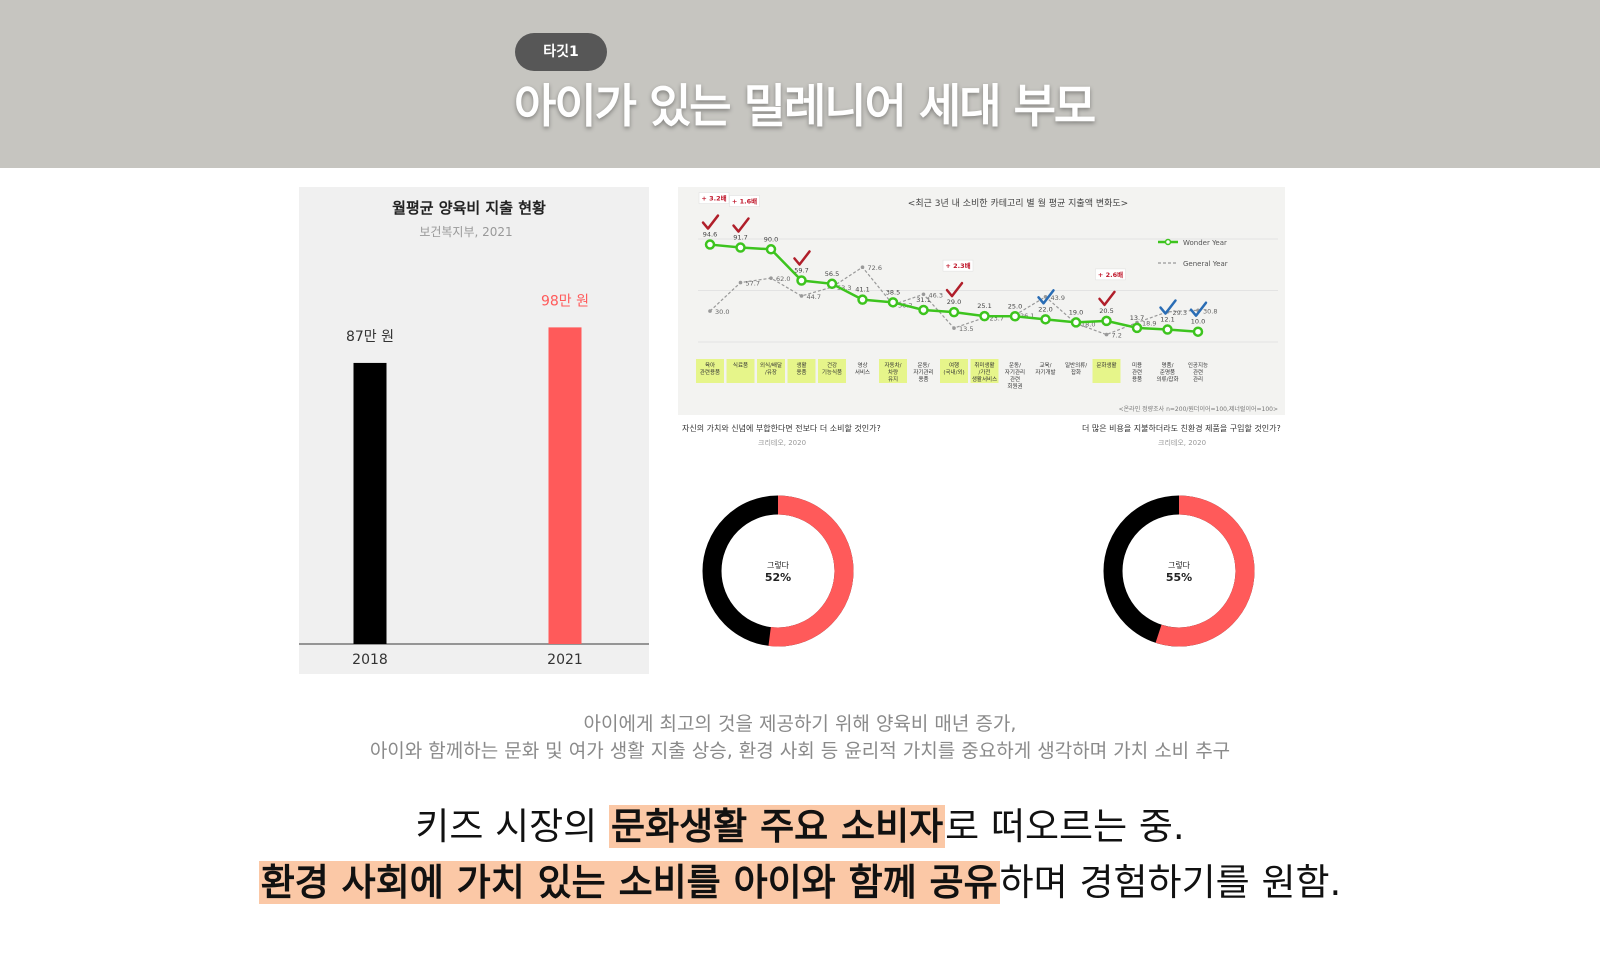  Describe the element at coordinates (875, 268) in the screenshot. I see `value-label-general-year: 72.6` at that location.